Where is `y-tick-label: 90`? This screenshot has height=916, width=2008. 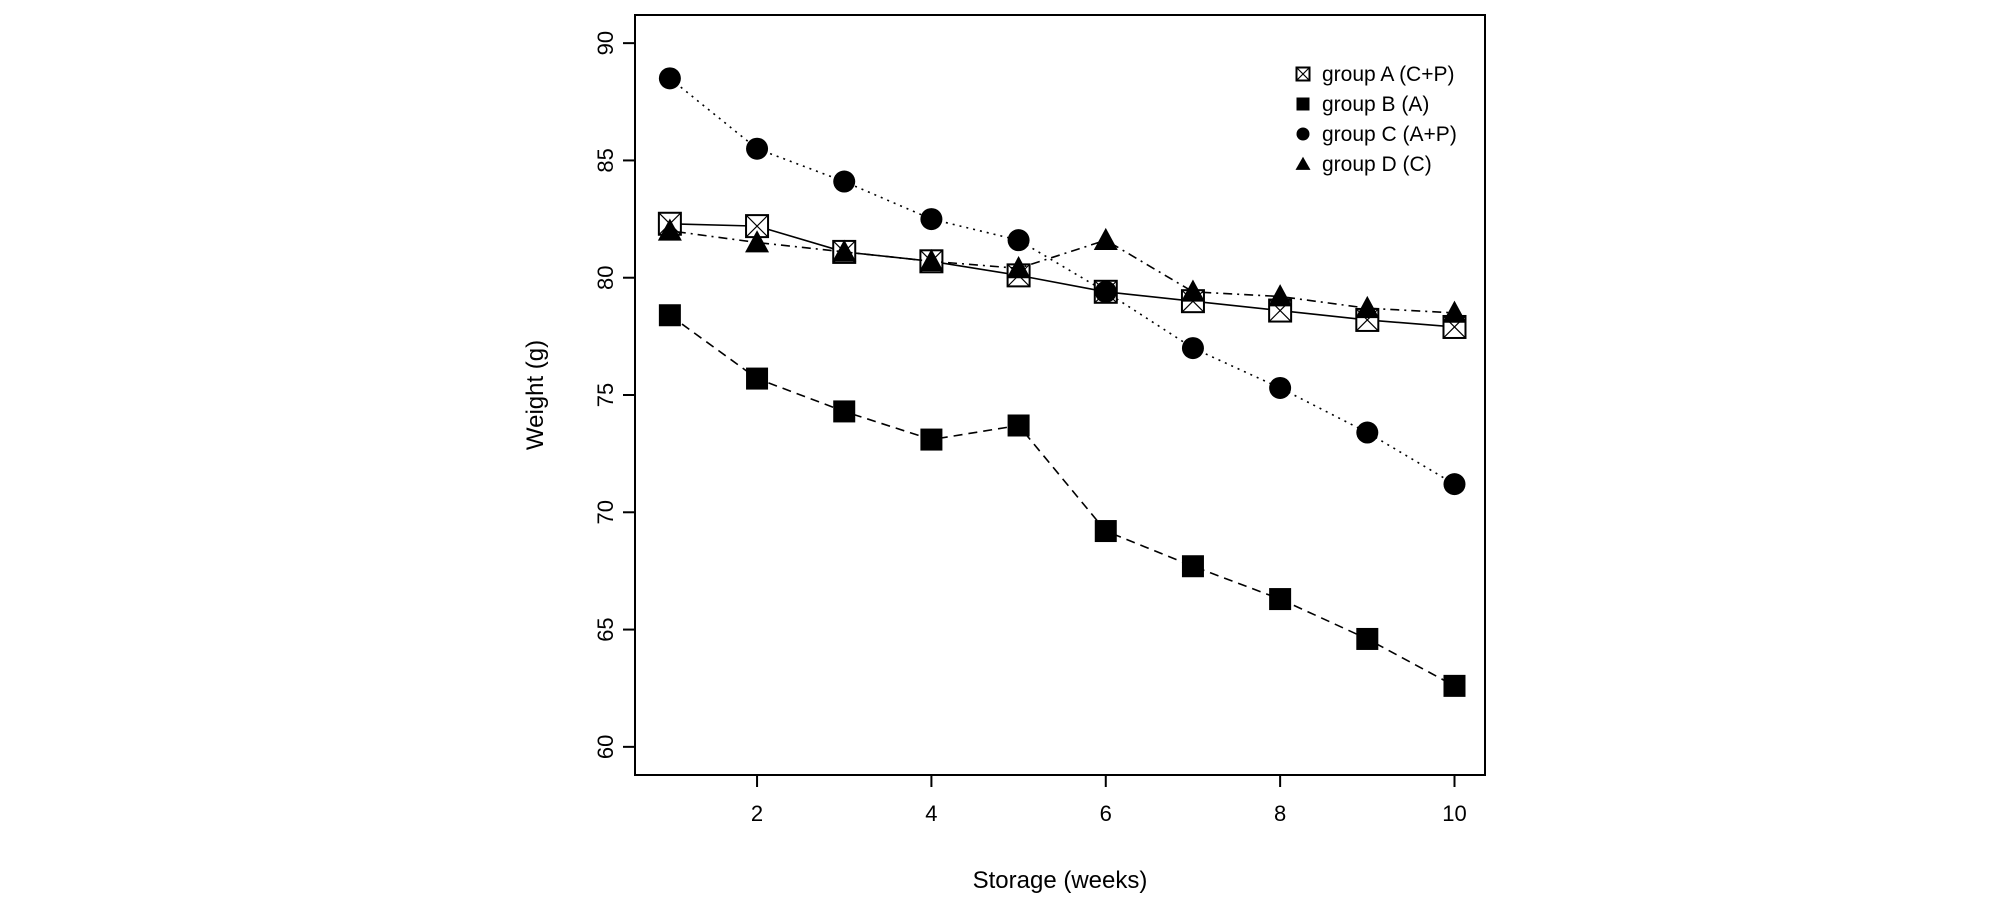
y-tick-label: 90 is located at coordinates (605, 43).